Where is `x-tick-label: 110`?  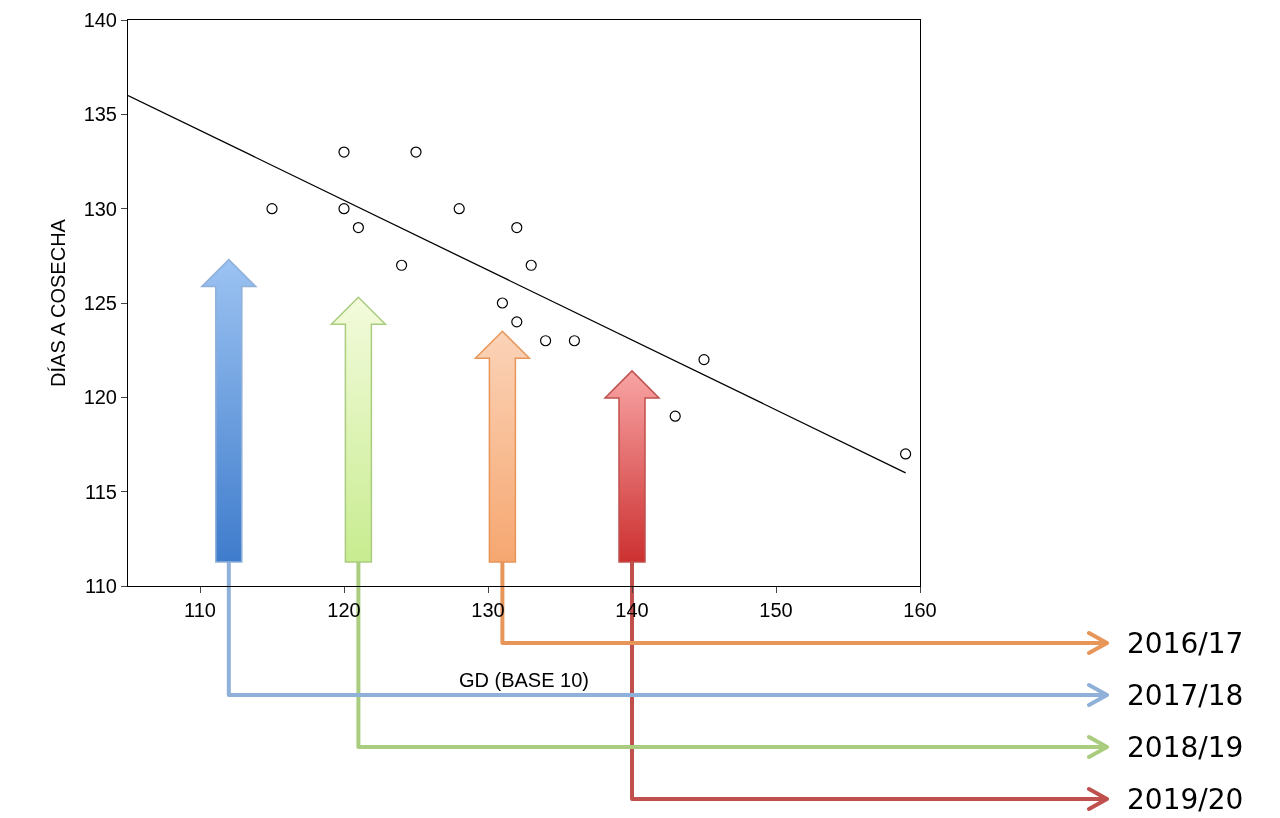 x-tick-label: 110 is located at coordinates (200, 610).